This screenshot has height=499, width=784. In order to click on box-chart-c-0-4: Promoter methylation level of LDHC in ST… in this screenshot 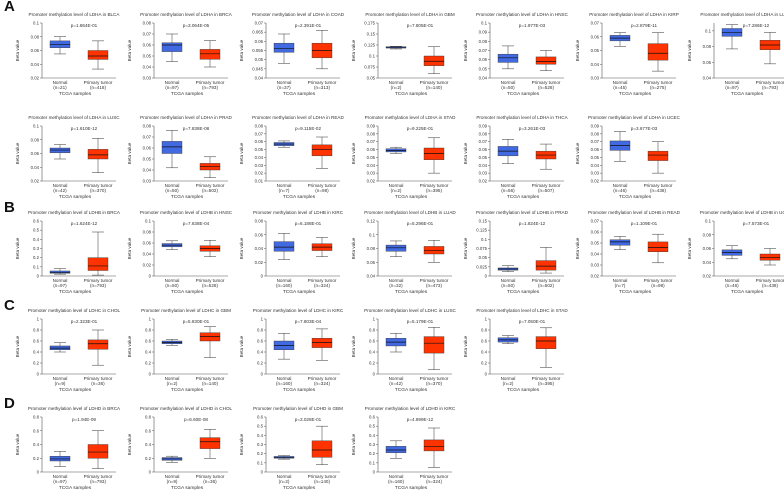, I will do `click(515, 350)`.